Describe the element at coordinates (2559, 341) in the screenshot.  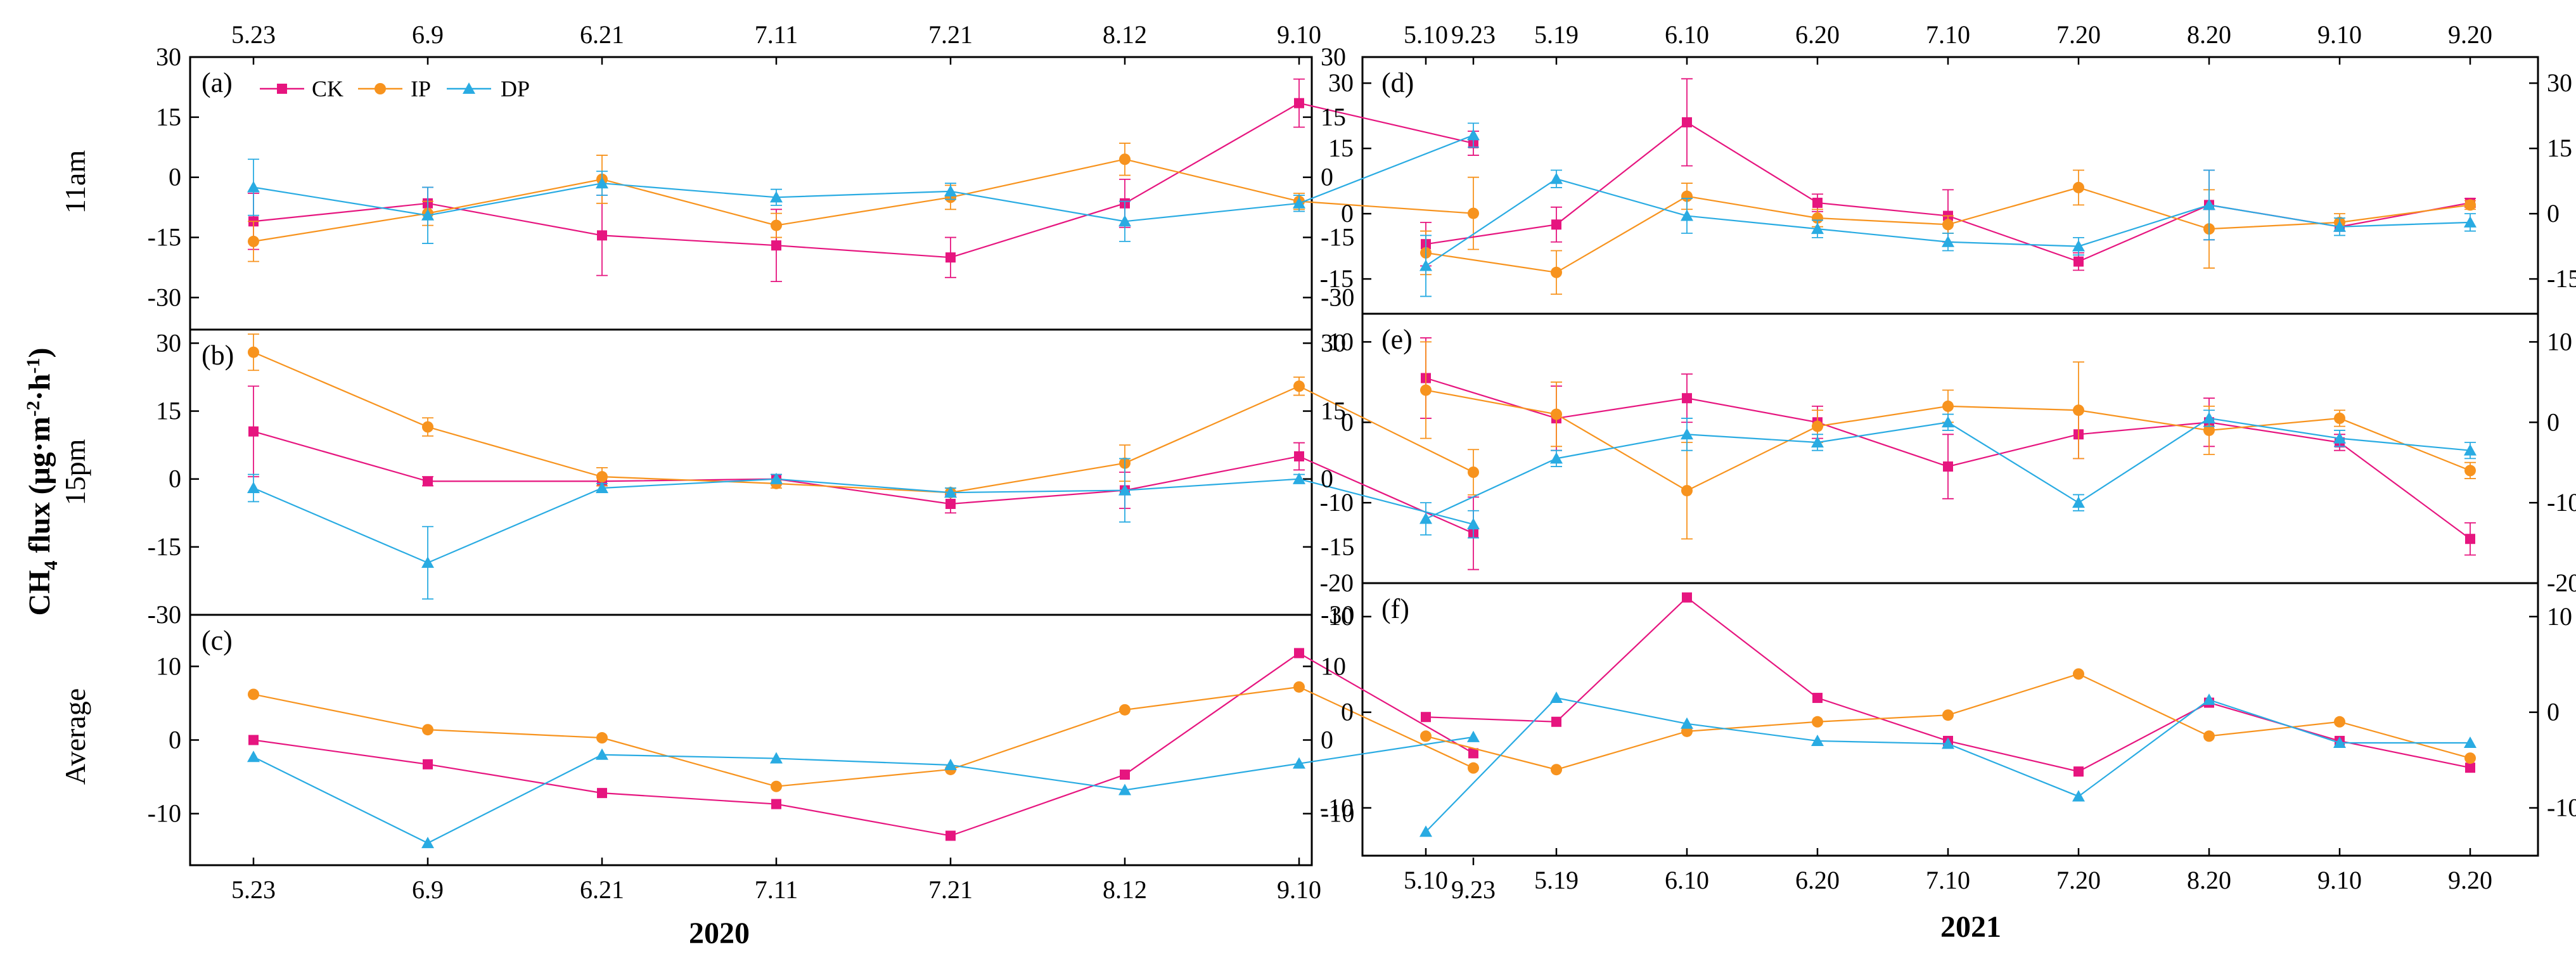
I see `y-tick-label-right: 10` at that location.